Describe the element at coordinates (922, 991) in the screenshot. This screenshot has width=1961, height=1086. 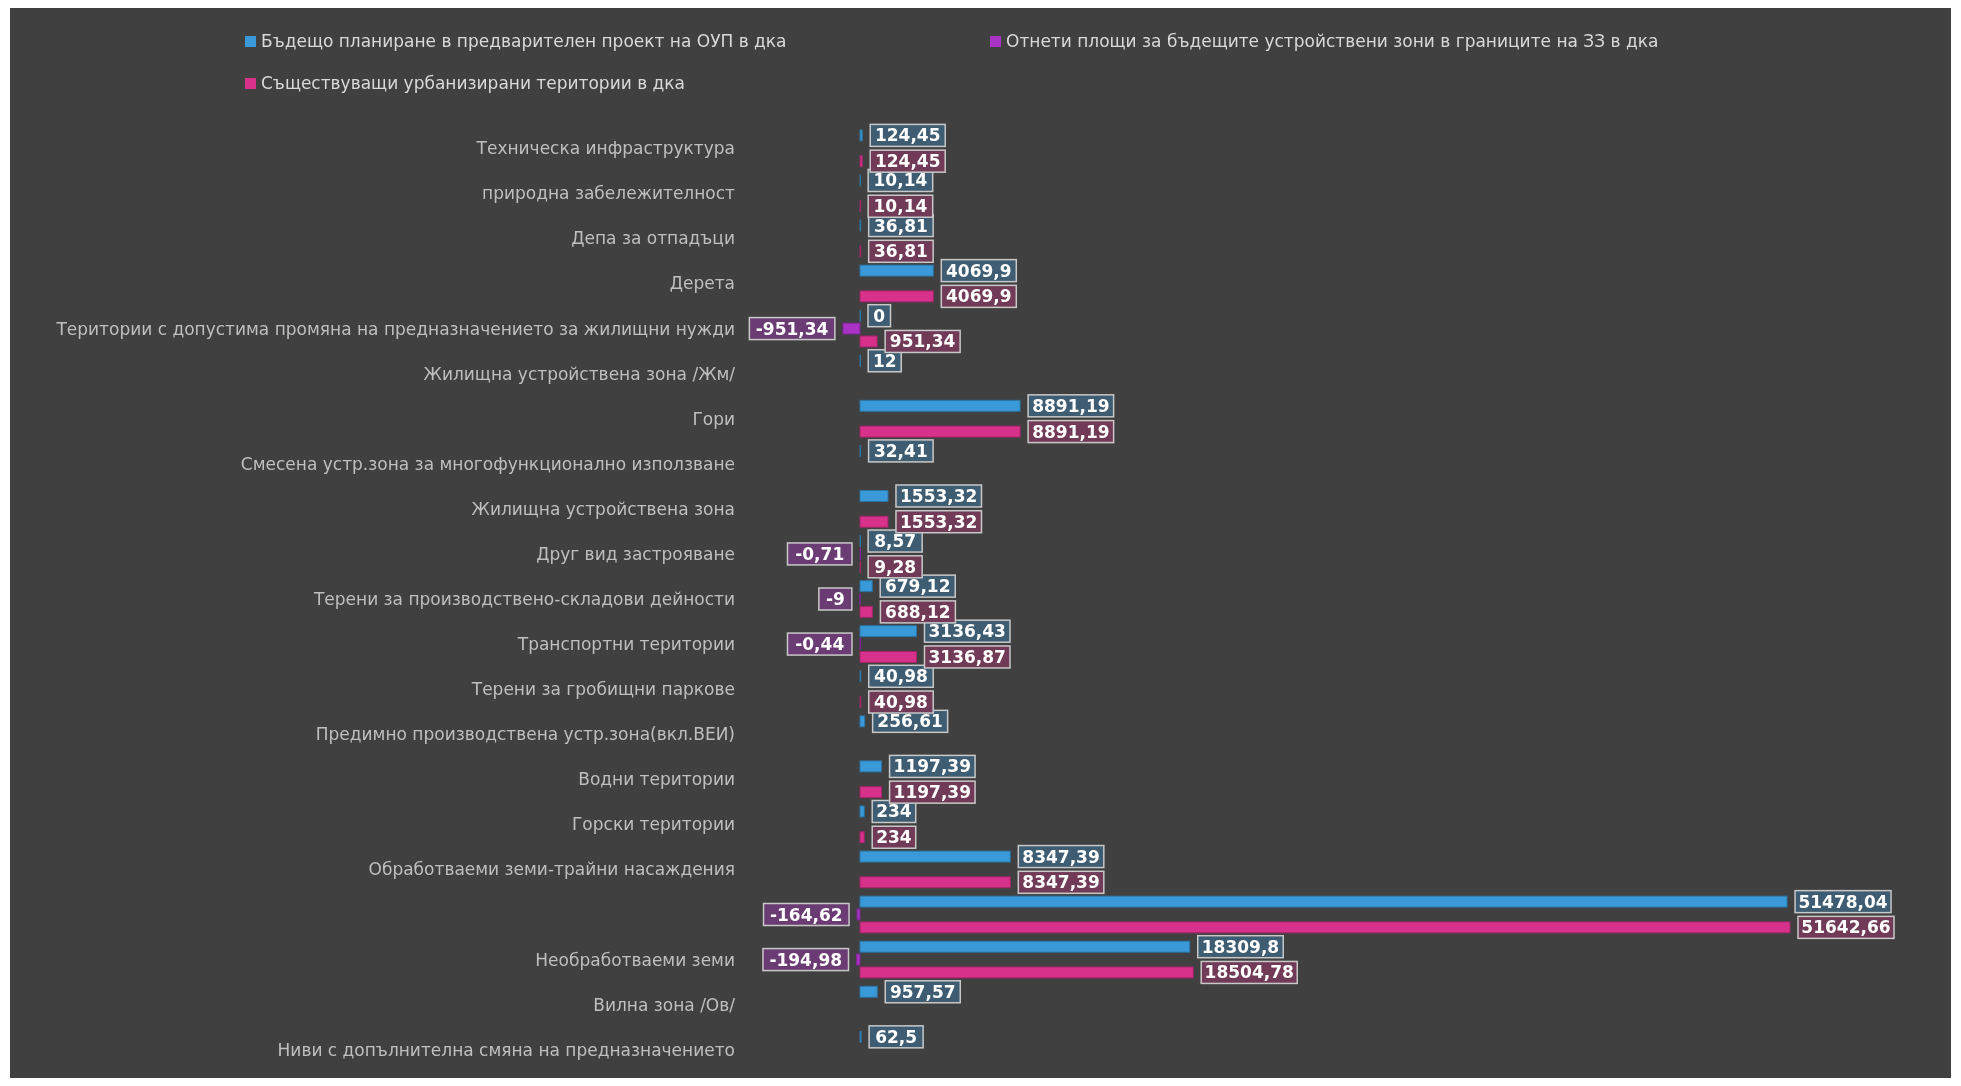
I see `data-label: 957,57` at that location.